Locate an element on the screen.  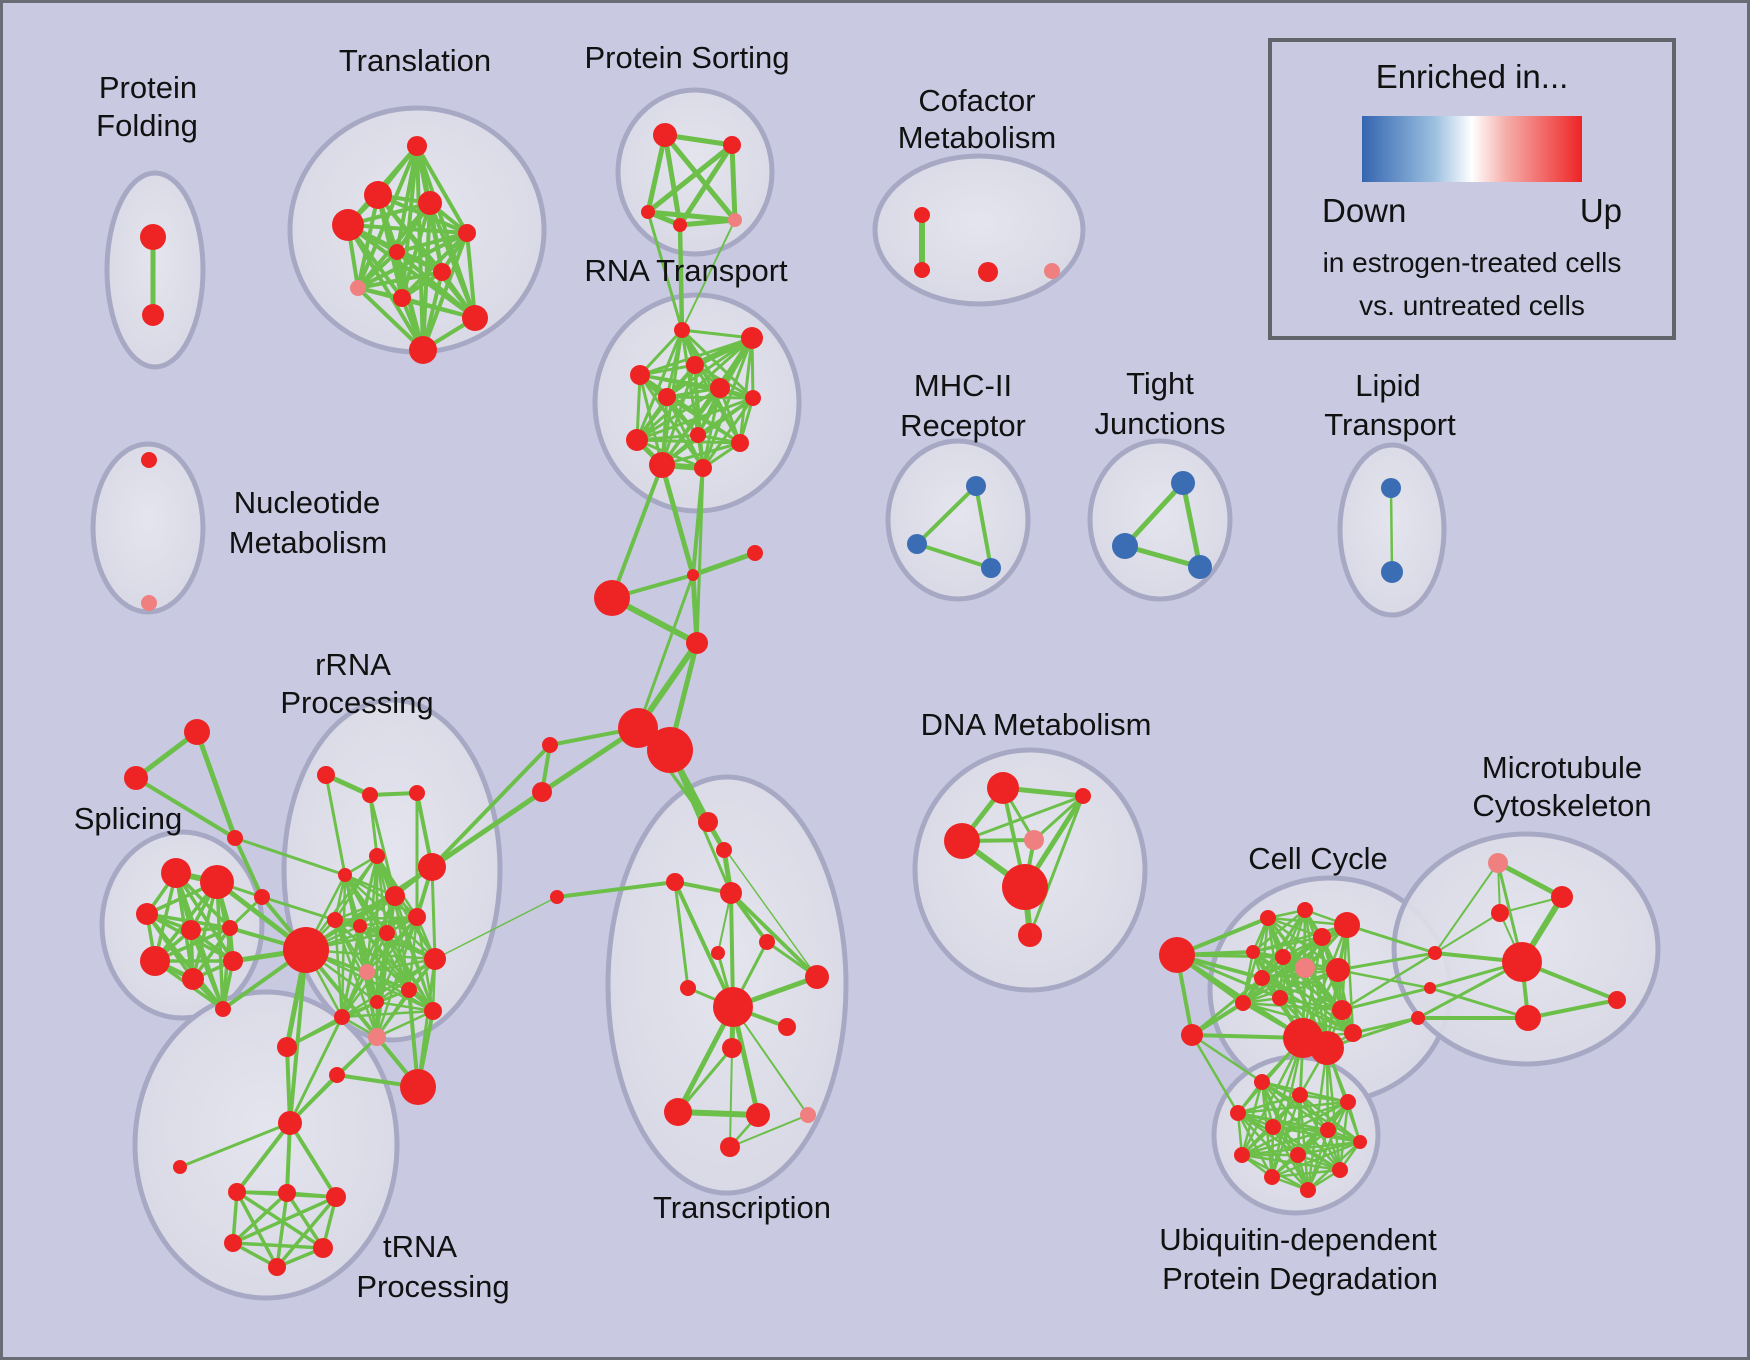
node-tn2 is located at coordinates (287, 1193).